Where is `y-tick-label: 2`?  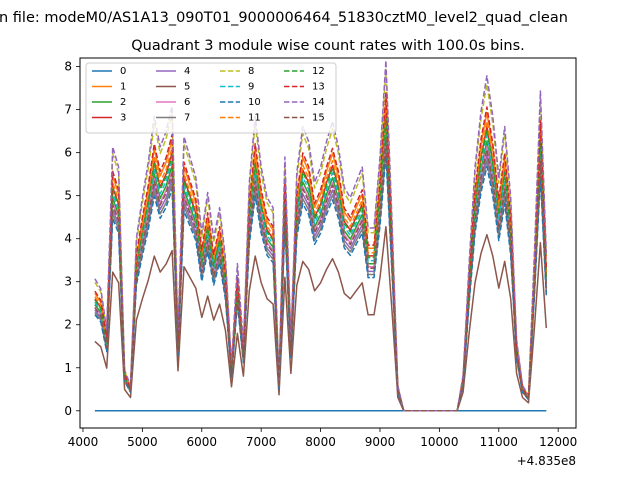
y-tick-label: 2 is located at coordinates (68, 325).